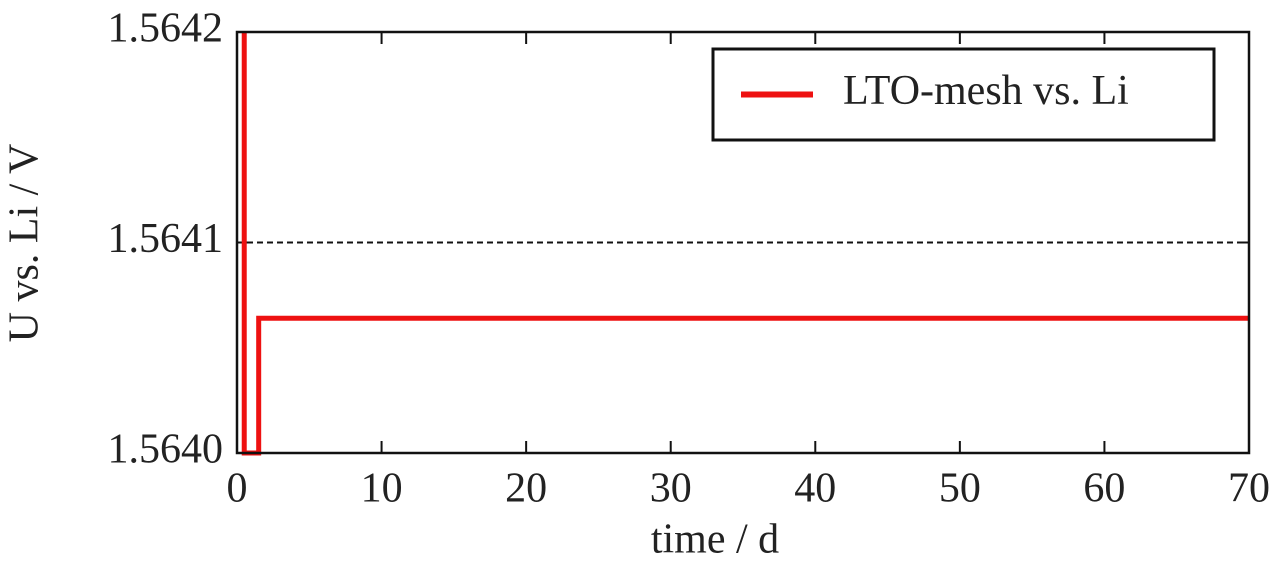  What do you see at coordinates (715, 540) in the screenshot?
I see `x-axis-label: time / d` at bounding box center [715, 540].